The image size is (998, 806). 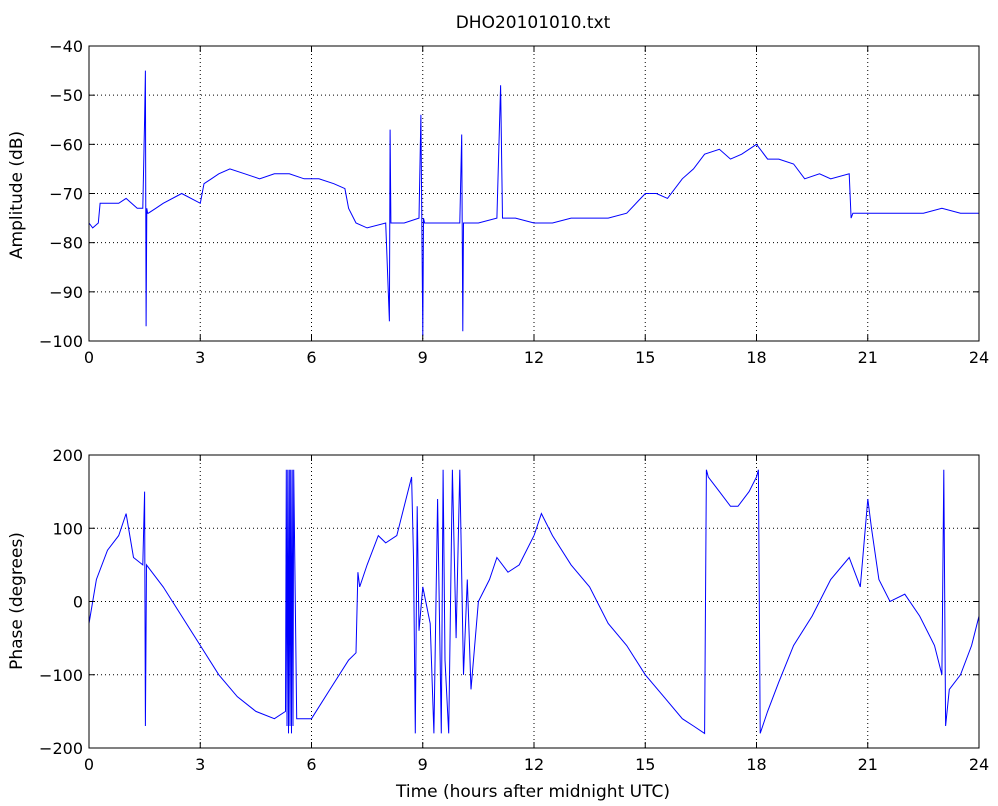 I want to click on top-y-axis-label: Amplitude (dB), so click(x=17, y=195).